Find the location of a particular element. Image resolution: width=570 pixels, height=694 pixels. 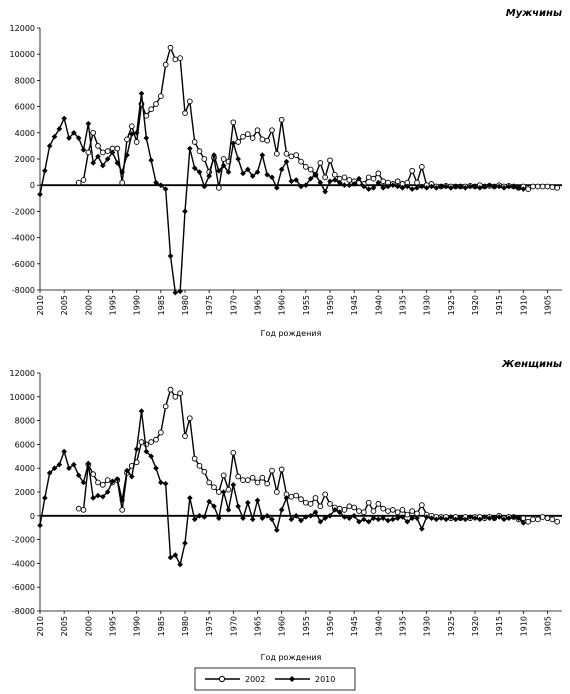

x-tick-label: 1925 is located at coordinates (451, 305).